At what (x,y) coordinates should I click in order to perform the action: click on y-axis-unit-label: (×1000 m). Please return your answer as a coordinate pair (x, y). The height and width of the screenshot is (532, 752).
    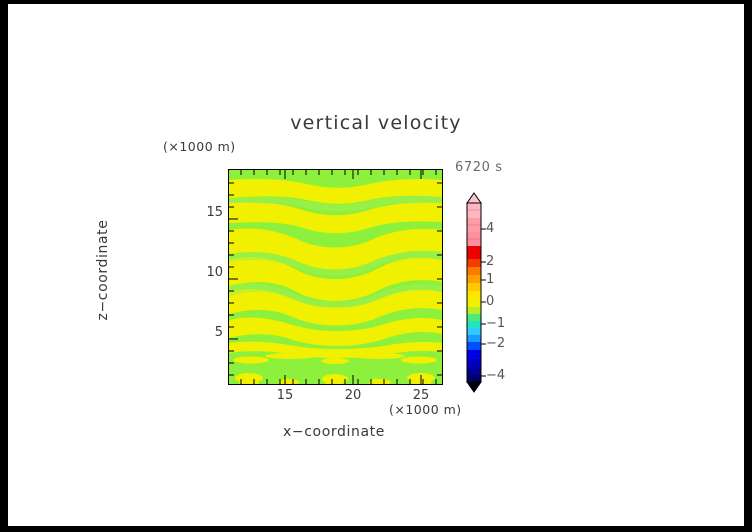
    Looking at the image, I should click on (199, 146).